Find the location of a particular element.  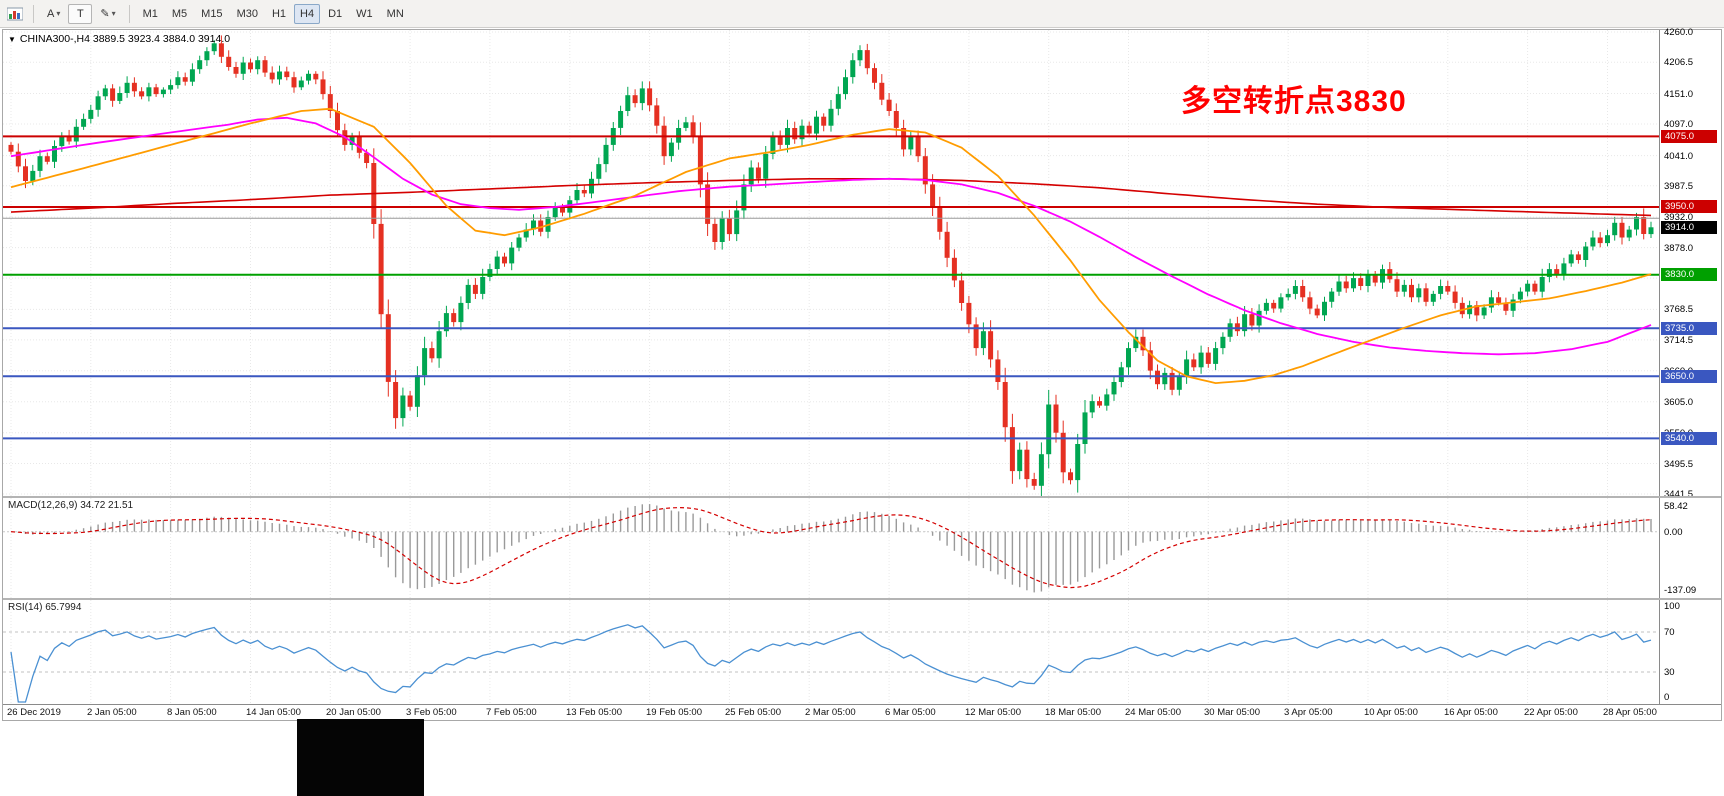

time-axis-label: 22 Apr 05:00 is located at coordinates (1551, 712).